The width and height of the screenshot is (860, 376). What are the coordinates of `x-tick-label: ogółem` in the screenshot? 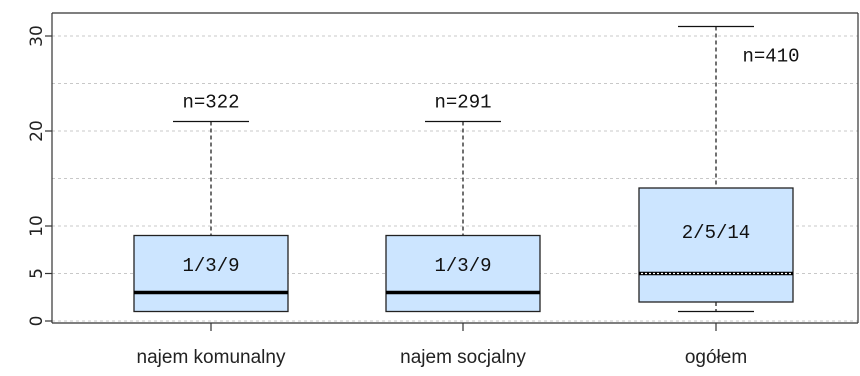 It's located at (716, 357).